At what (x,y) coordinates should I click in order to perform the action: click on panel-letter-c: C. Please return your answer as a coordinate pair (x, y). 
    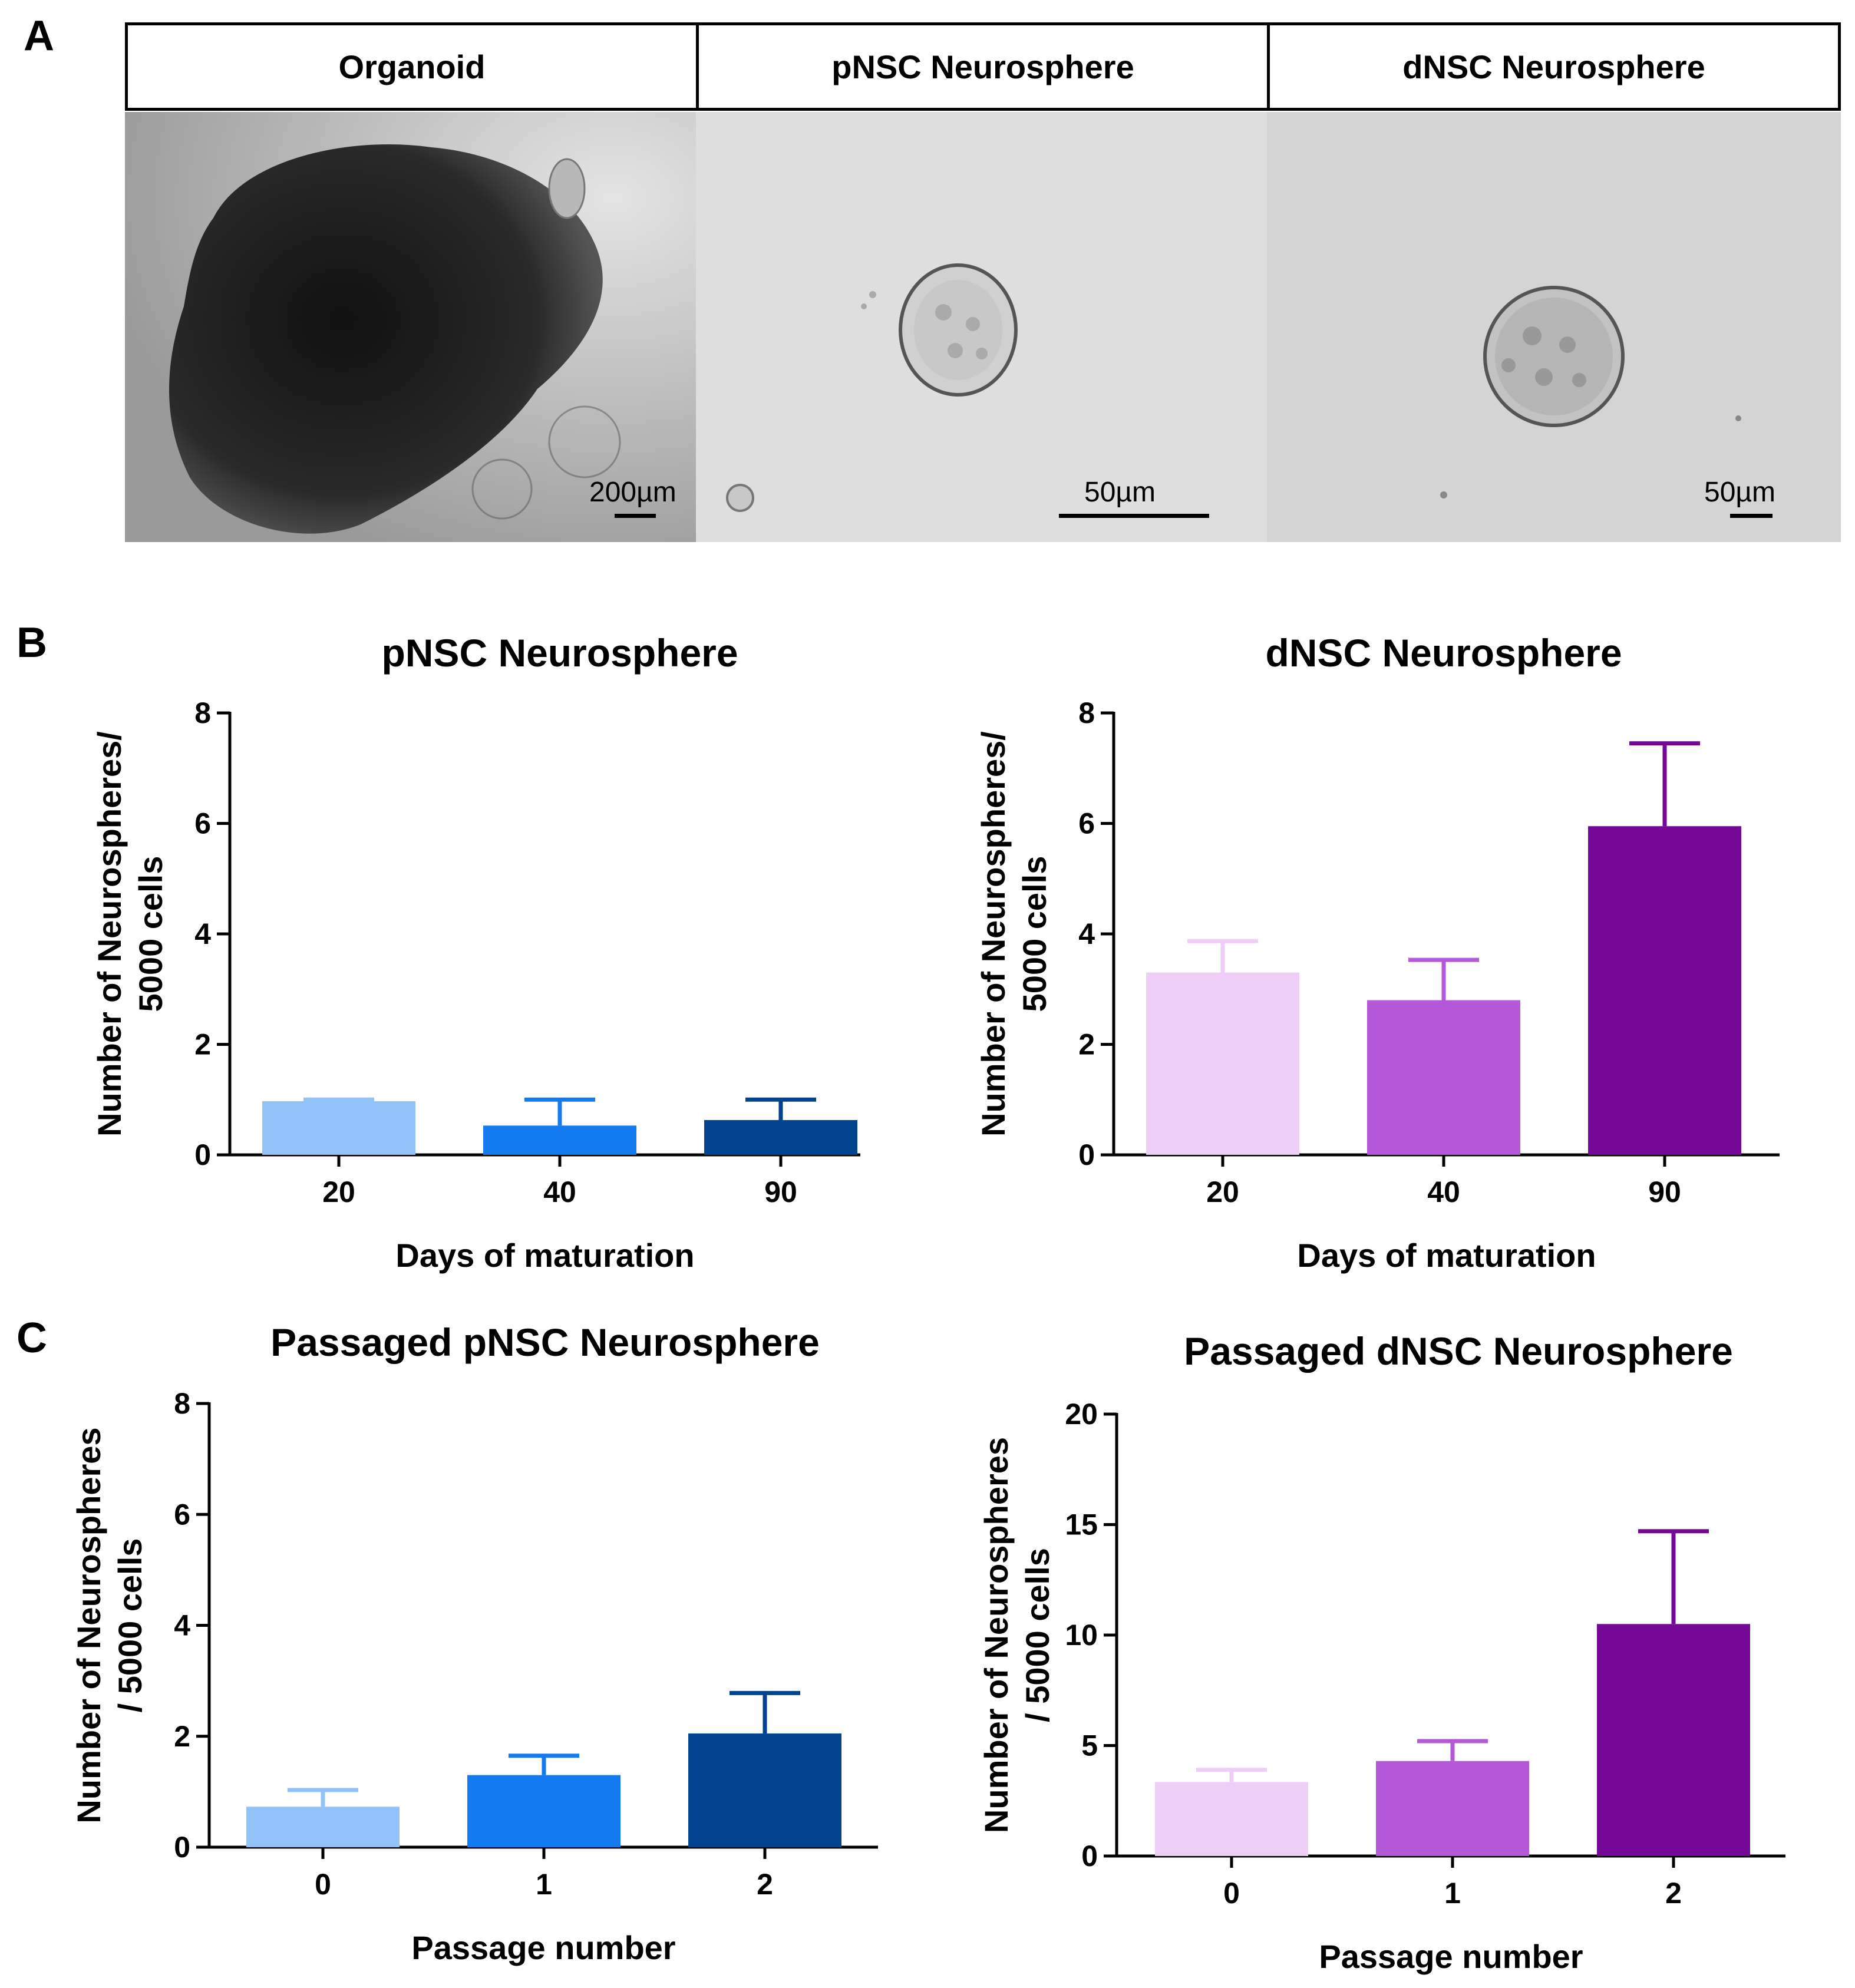
    Looking at the image, I should click on (31, 1338).